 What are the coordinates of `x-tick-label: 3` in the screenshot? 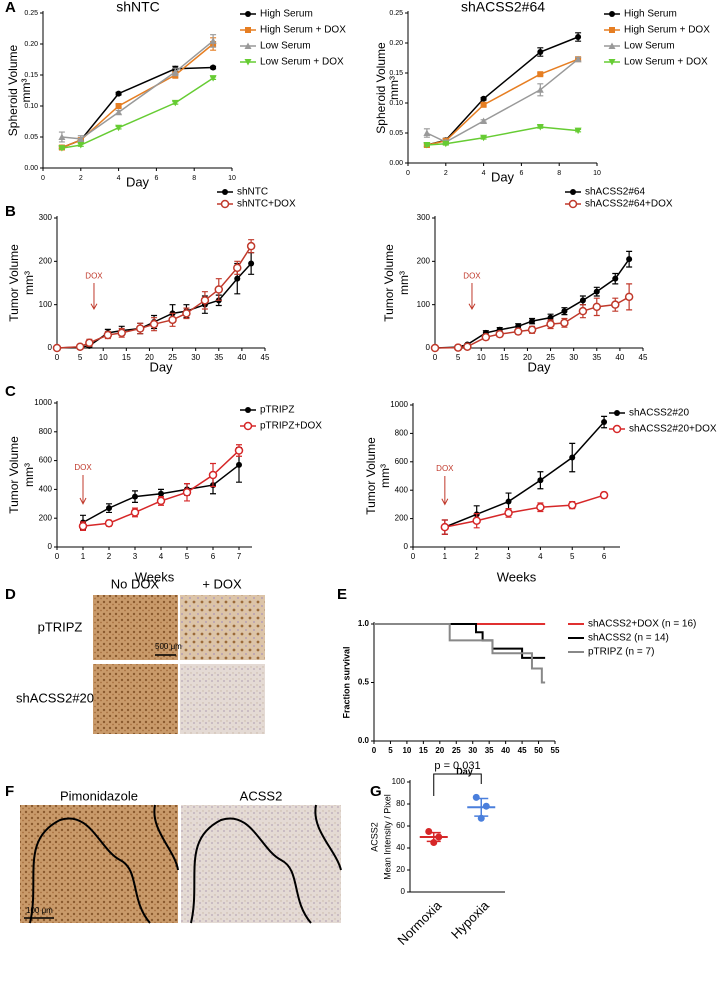 It's located at (135, 556).